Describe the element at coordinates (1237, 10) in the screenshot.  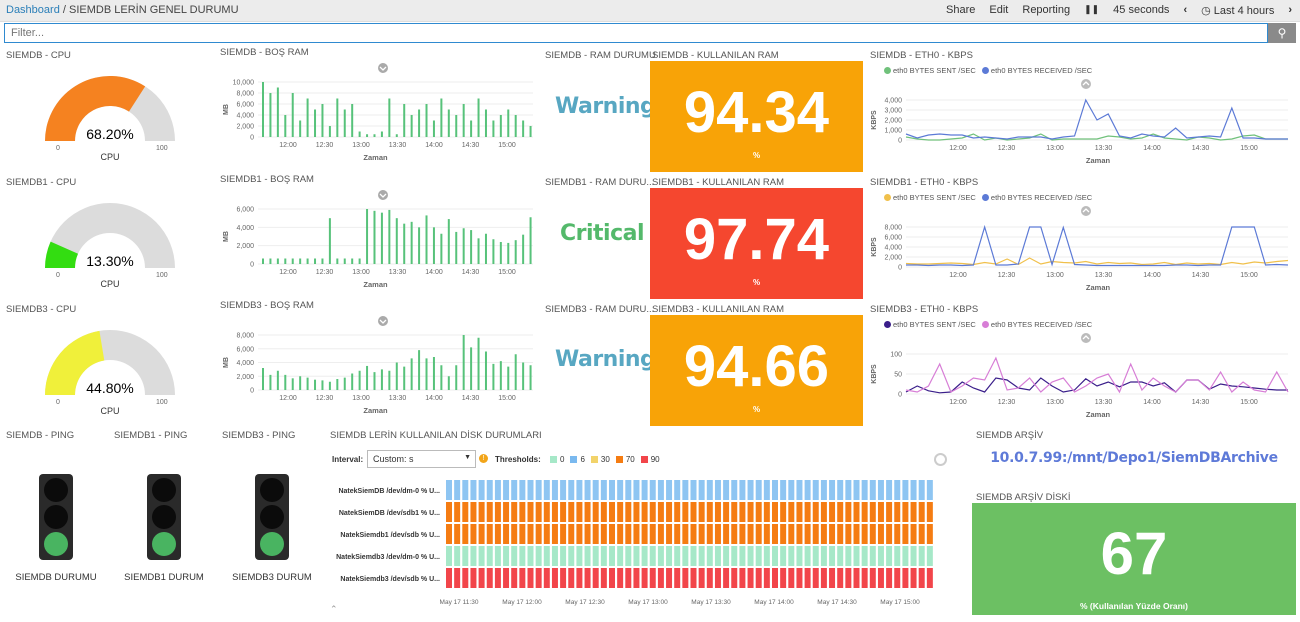
I see `time-picker: ◷ Last 4 hours` at that location.